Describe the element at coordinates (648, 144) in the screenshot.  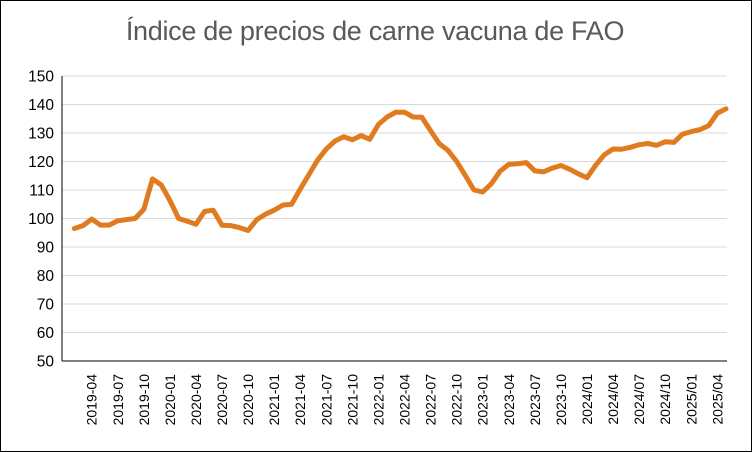
I see `data-point: 2024/08: 126.3` at that location.